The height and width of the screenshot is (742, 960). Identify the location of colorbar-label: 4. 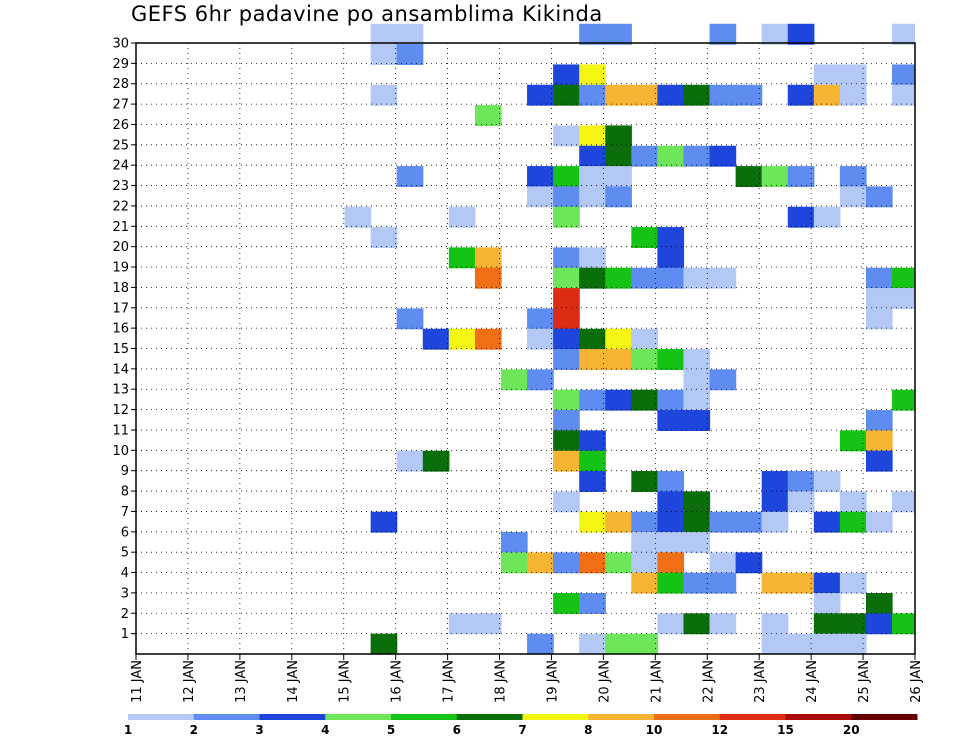
(325, 730).